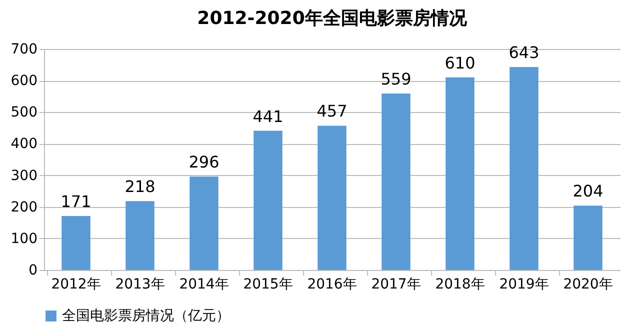  I want to click on y-tick-label: 600, so click(24, 81).